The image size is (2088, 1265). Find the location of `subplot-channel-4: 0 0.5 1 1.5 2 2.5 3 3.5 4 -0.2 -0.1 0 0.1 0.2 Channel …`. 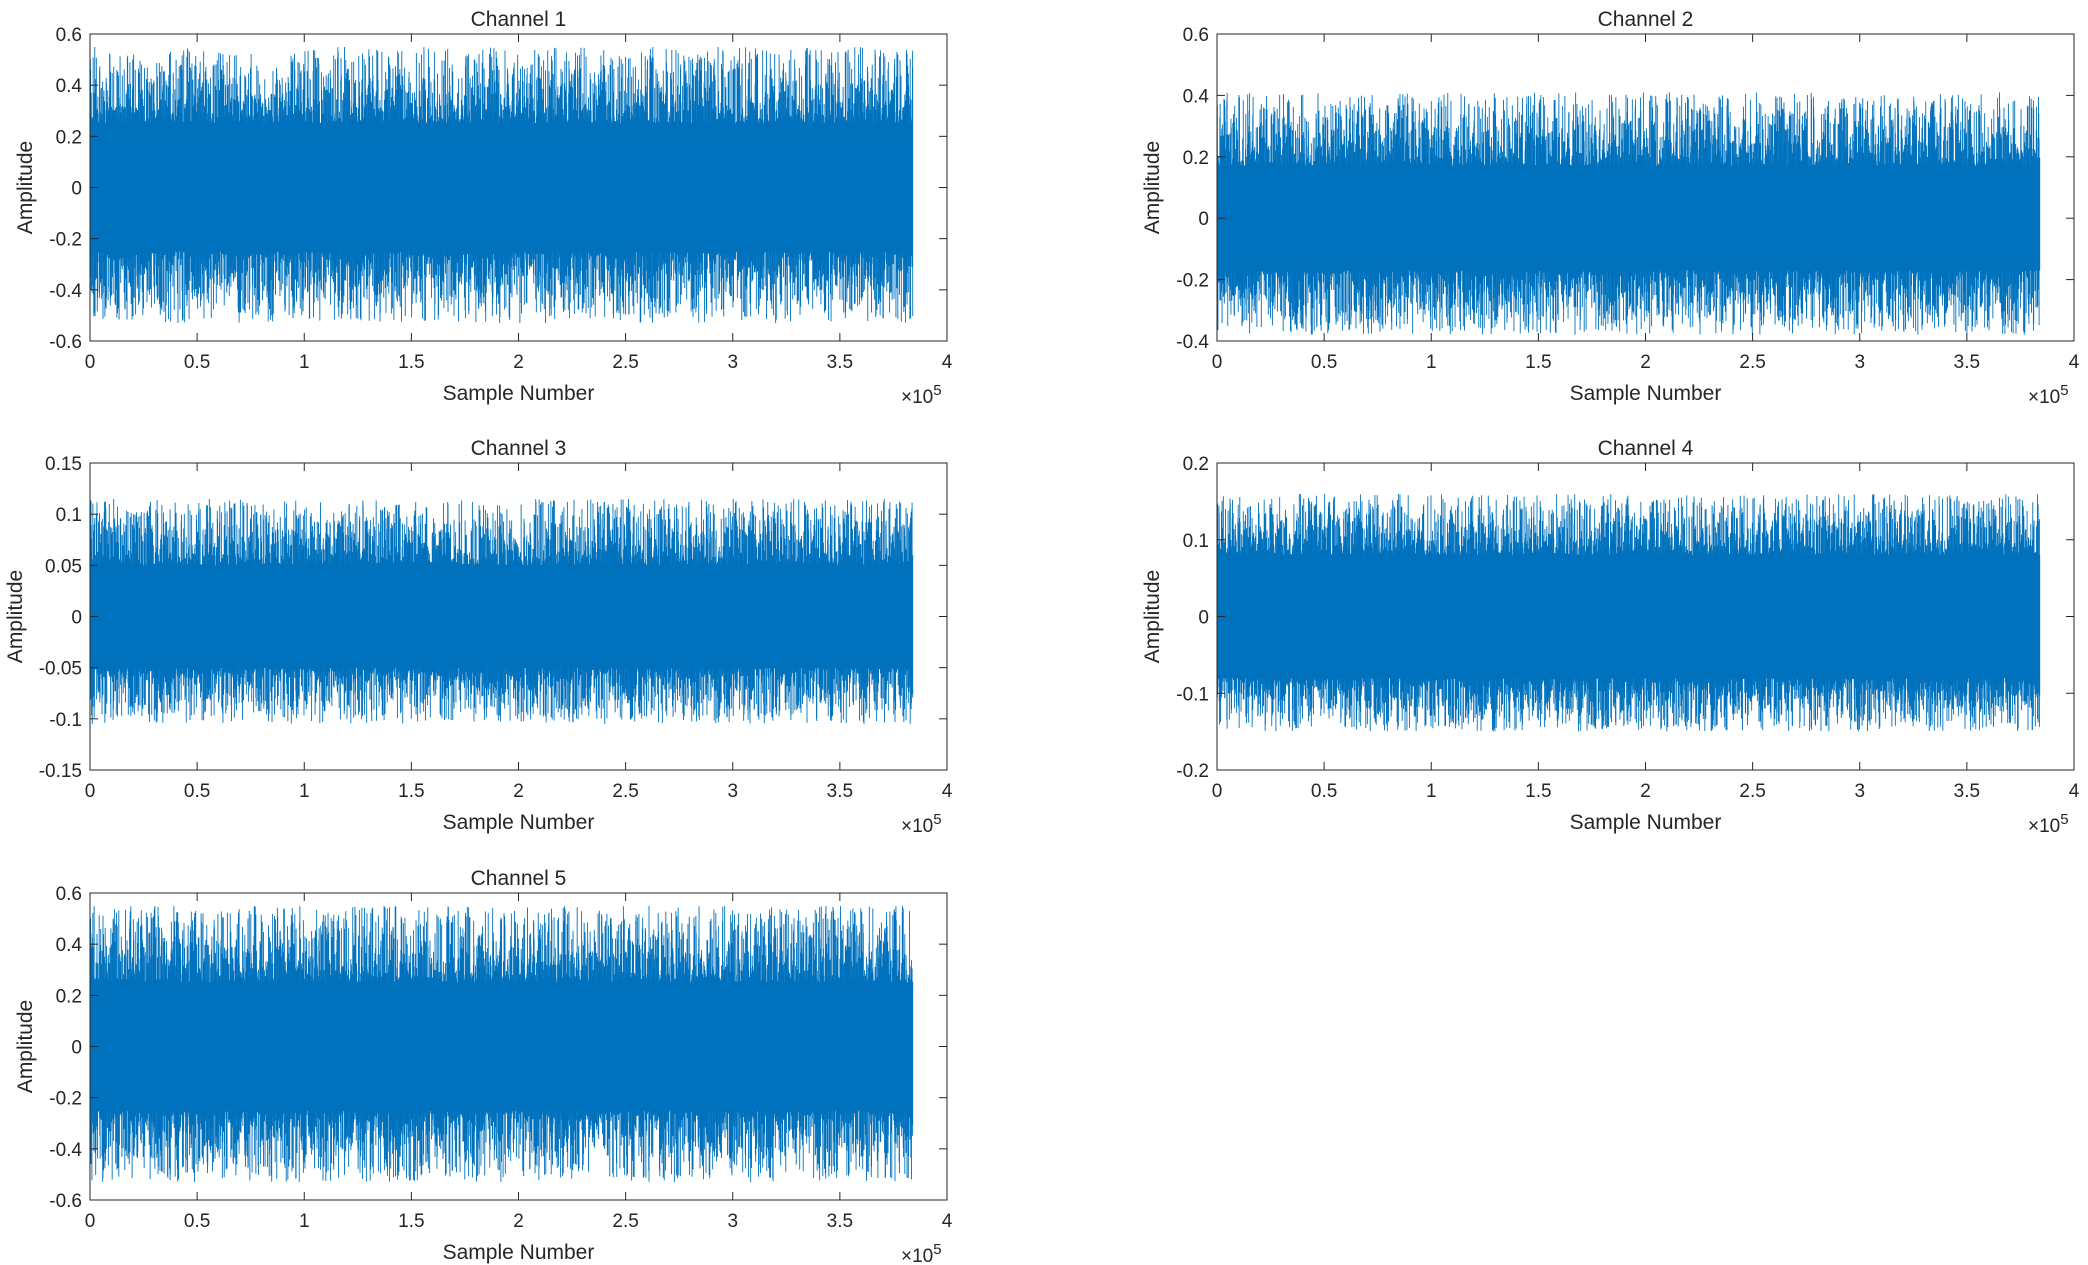

subplot-channel-4: 0 0.5 1 1.5 2 2.5 3 3.5 4 -0.2 -0.1 0 0.1 0.2 Channel … is located at coordinates (1610, 637).